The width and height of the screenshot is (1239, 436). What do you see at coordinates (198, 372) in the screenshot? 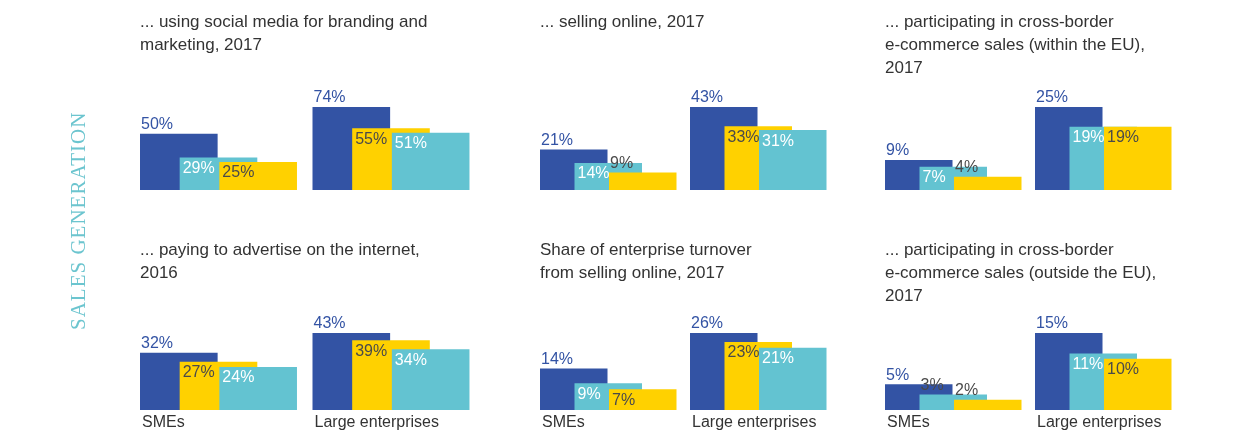
I see `data-label: 27%` at bounding box center [198, 372].